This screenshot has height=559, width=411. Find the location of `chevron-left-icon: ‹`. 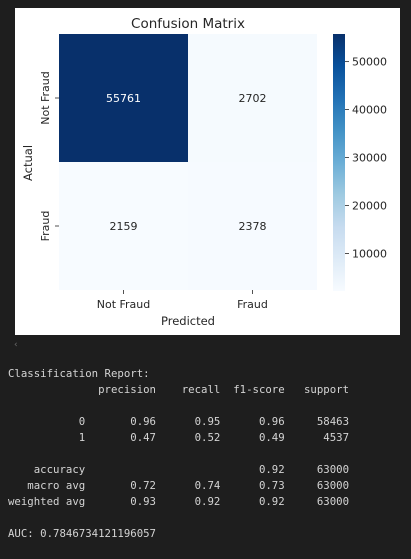

chevron-left-icon: ‹ is located at coordinates (16, 345).